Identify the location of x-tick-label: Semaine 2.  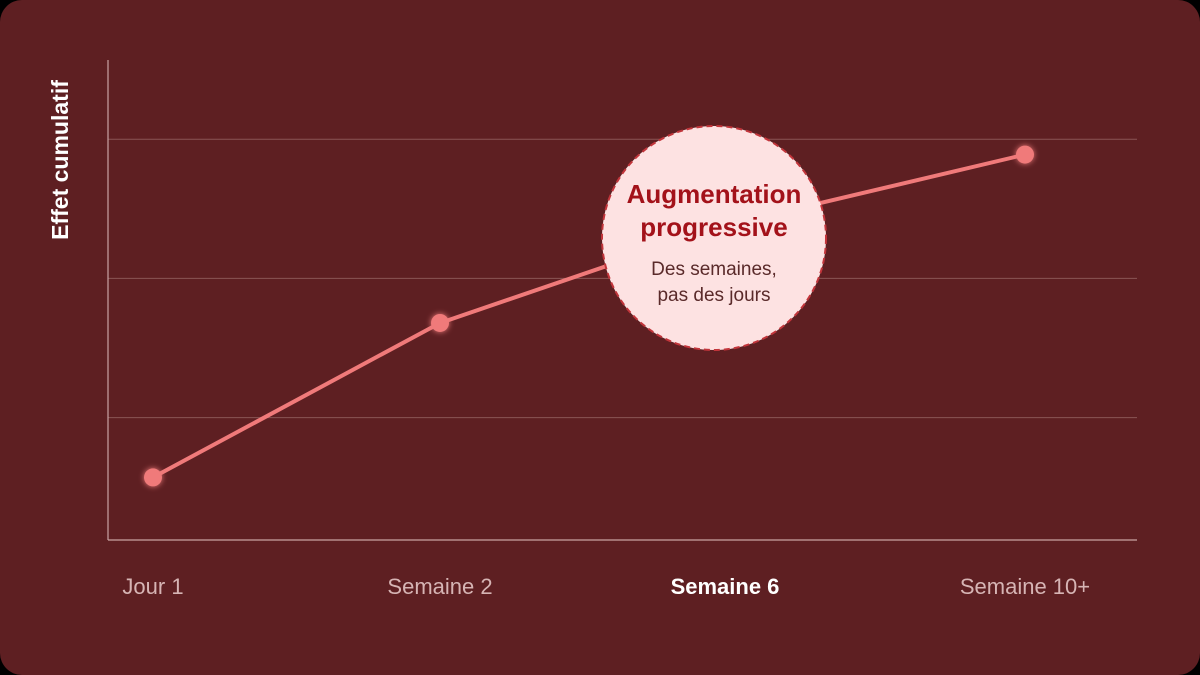
(439, 586).